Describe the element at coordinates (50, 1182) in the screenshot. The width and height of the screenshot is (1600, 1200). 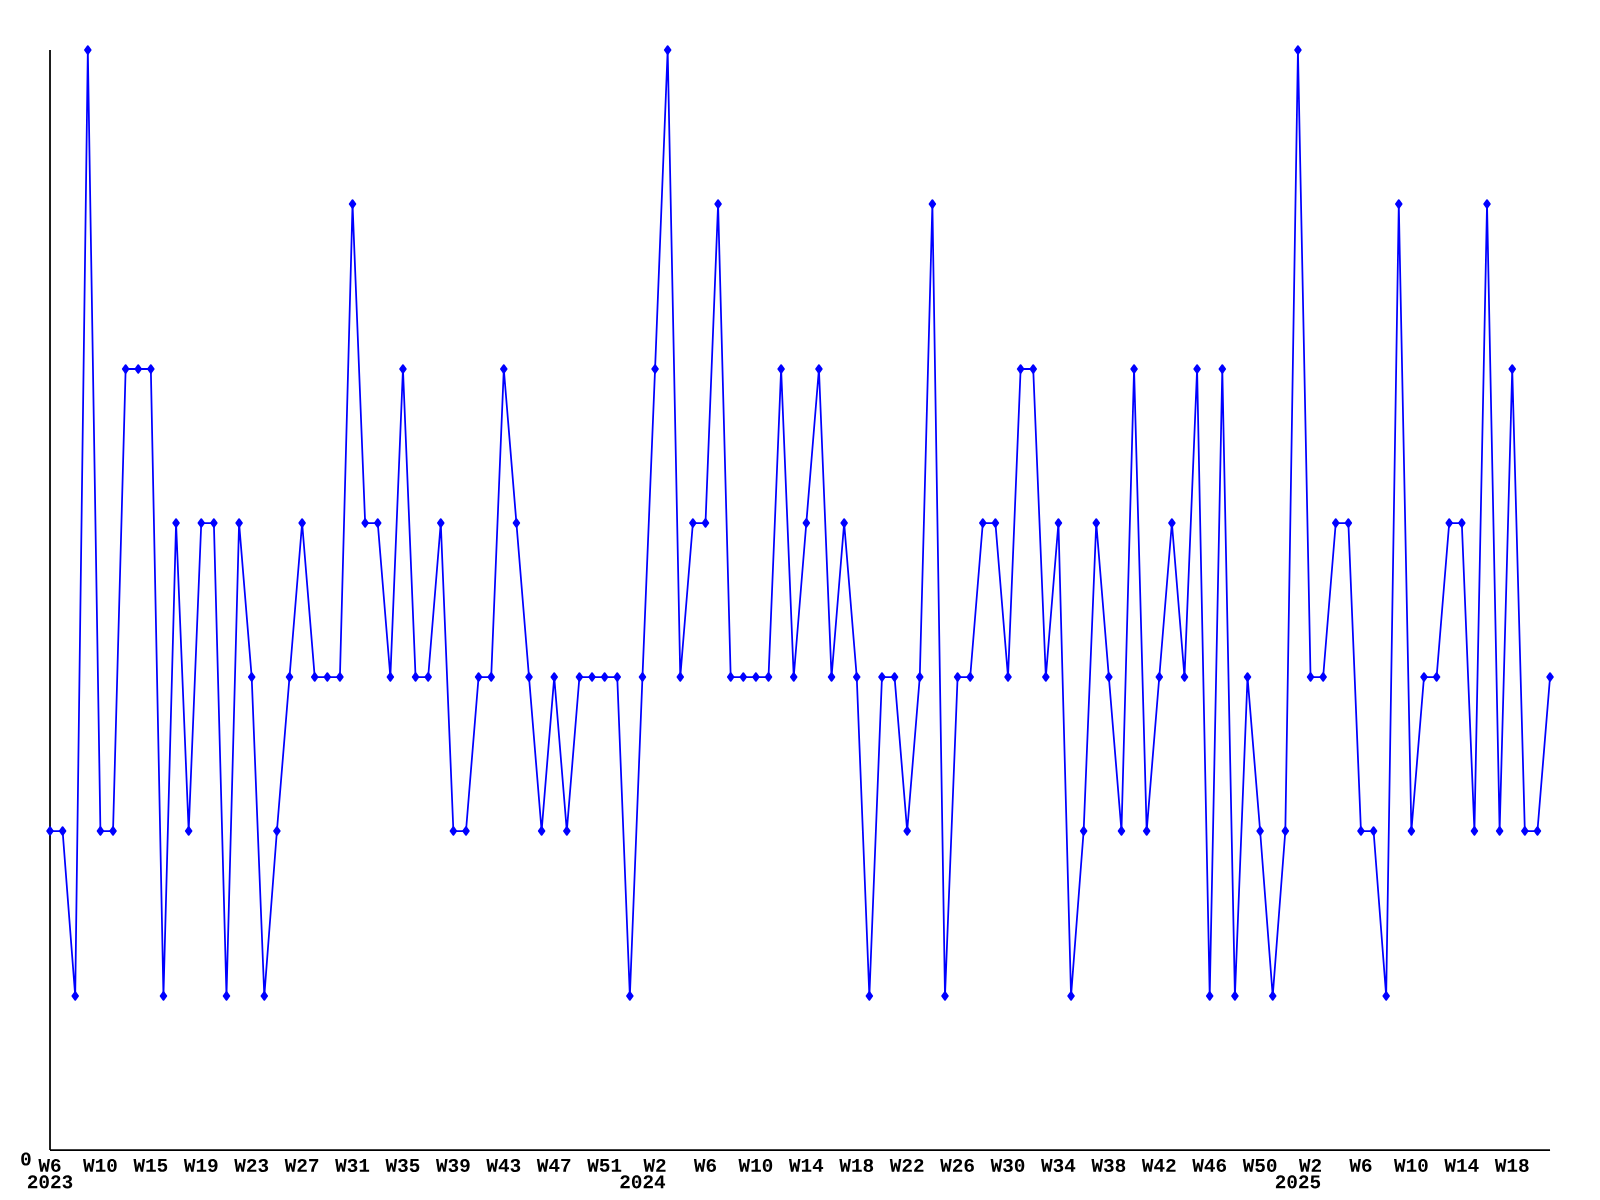
I see `text: 2023` at that location.